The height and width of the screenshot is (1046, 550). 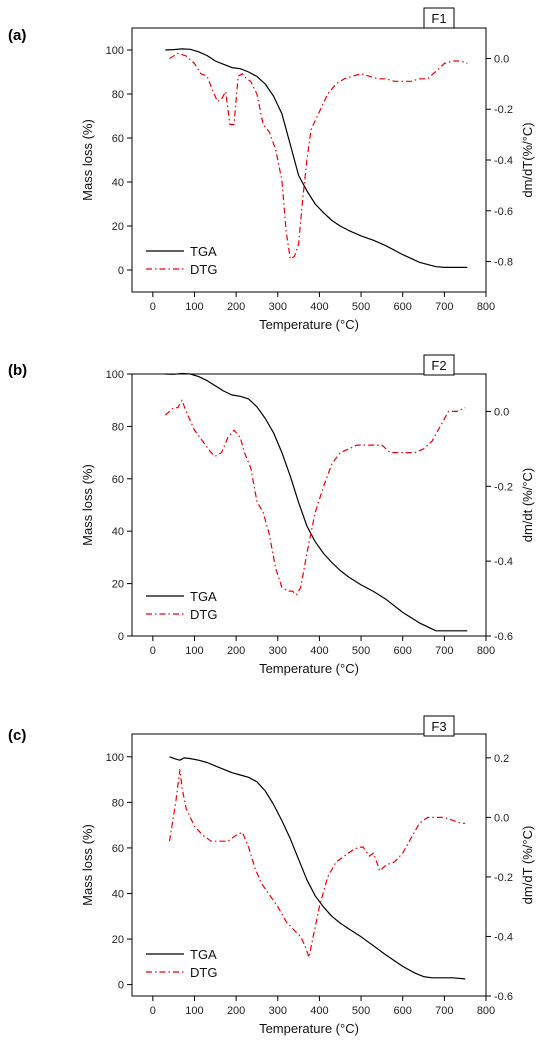 I want to click on y2-axis-title: dm/dT(%/°C), so click(x=527, y=159).